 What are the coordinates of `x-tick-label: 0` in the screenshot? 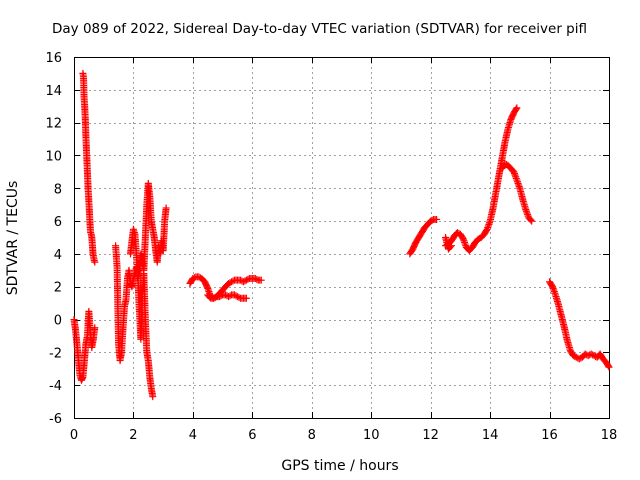 It's located at (74, 435).